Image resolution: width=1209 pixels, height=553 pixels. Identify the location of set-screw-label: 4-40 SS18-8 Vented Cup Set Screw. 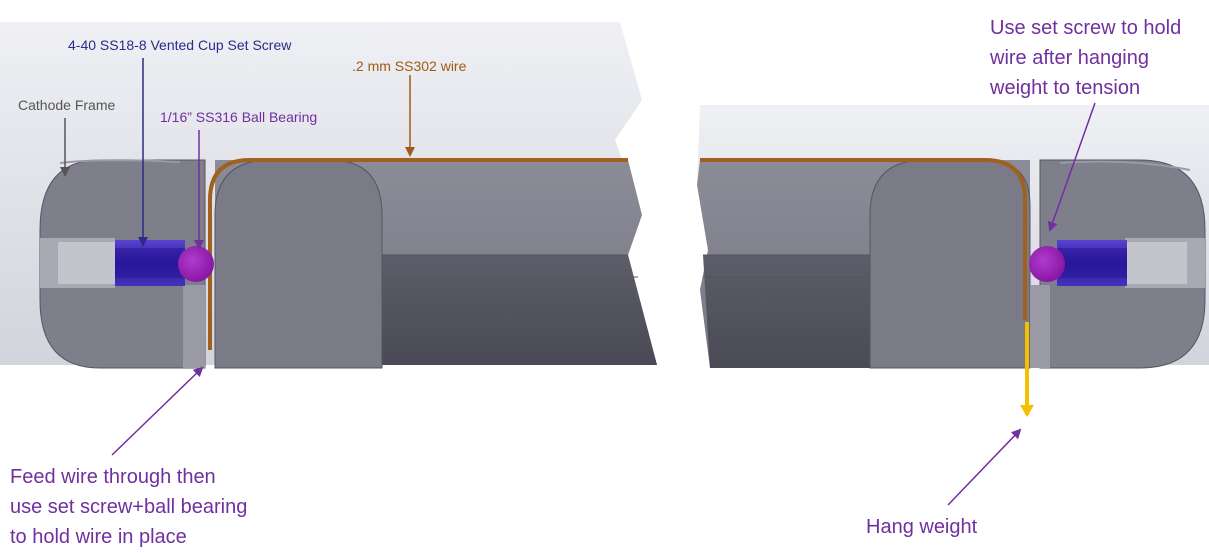
(180, 45).